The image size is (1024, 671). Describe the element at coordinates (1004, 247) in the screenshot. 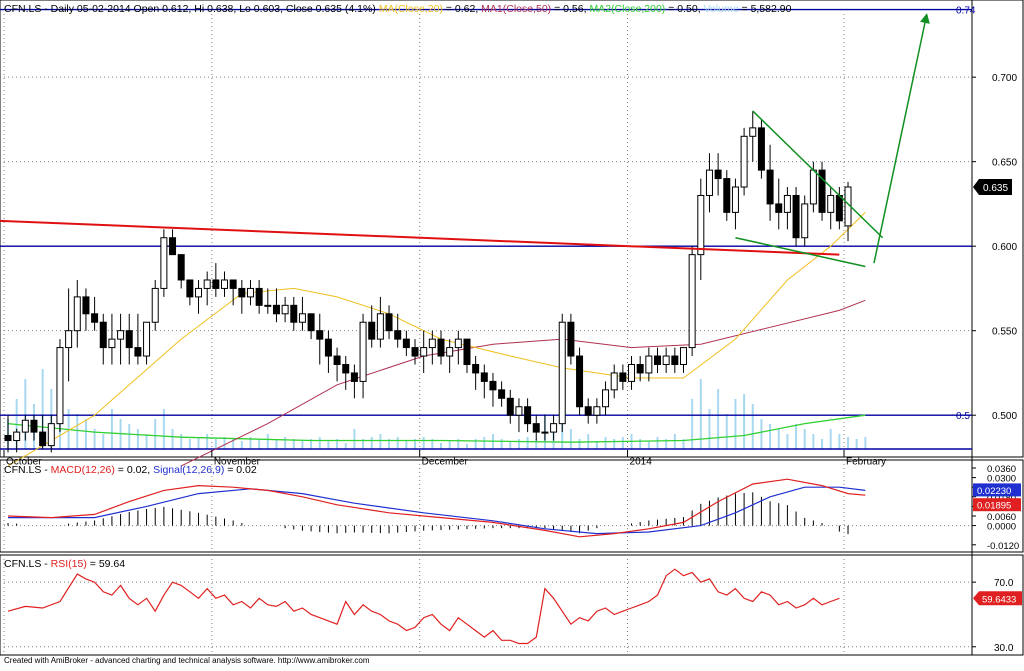

I see `price-tick-label: 0.600` at that location.